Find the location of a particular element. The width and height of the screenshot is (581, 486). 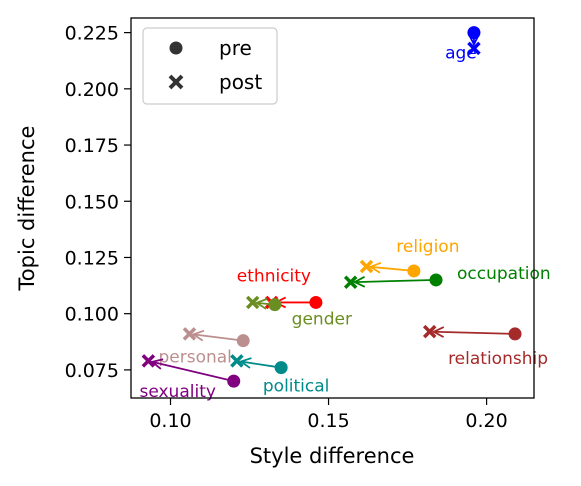

point-label-age: age is located at coordinates (461, 54).